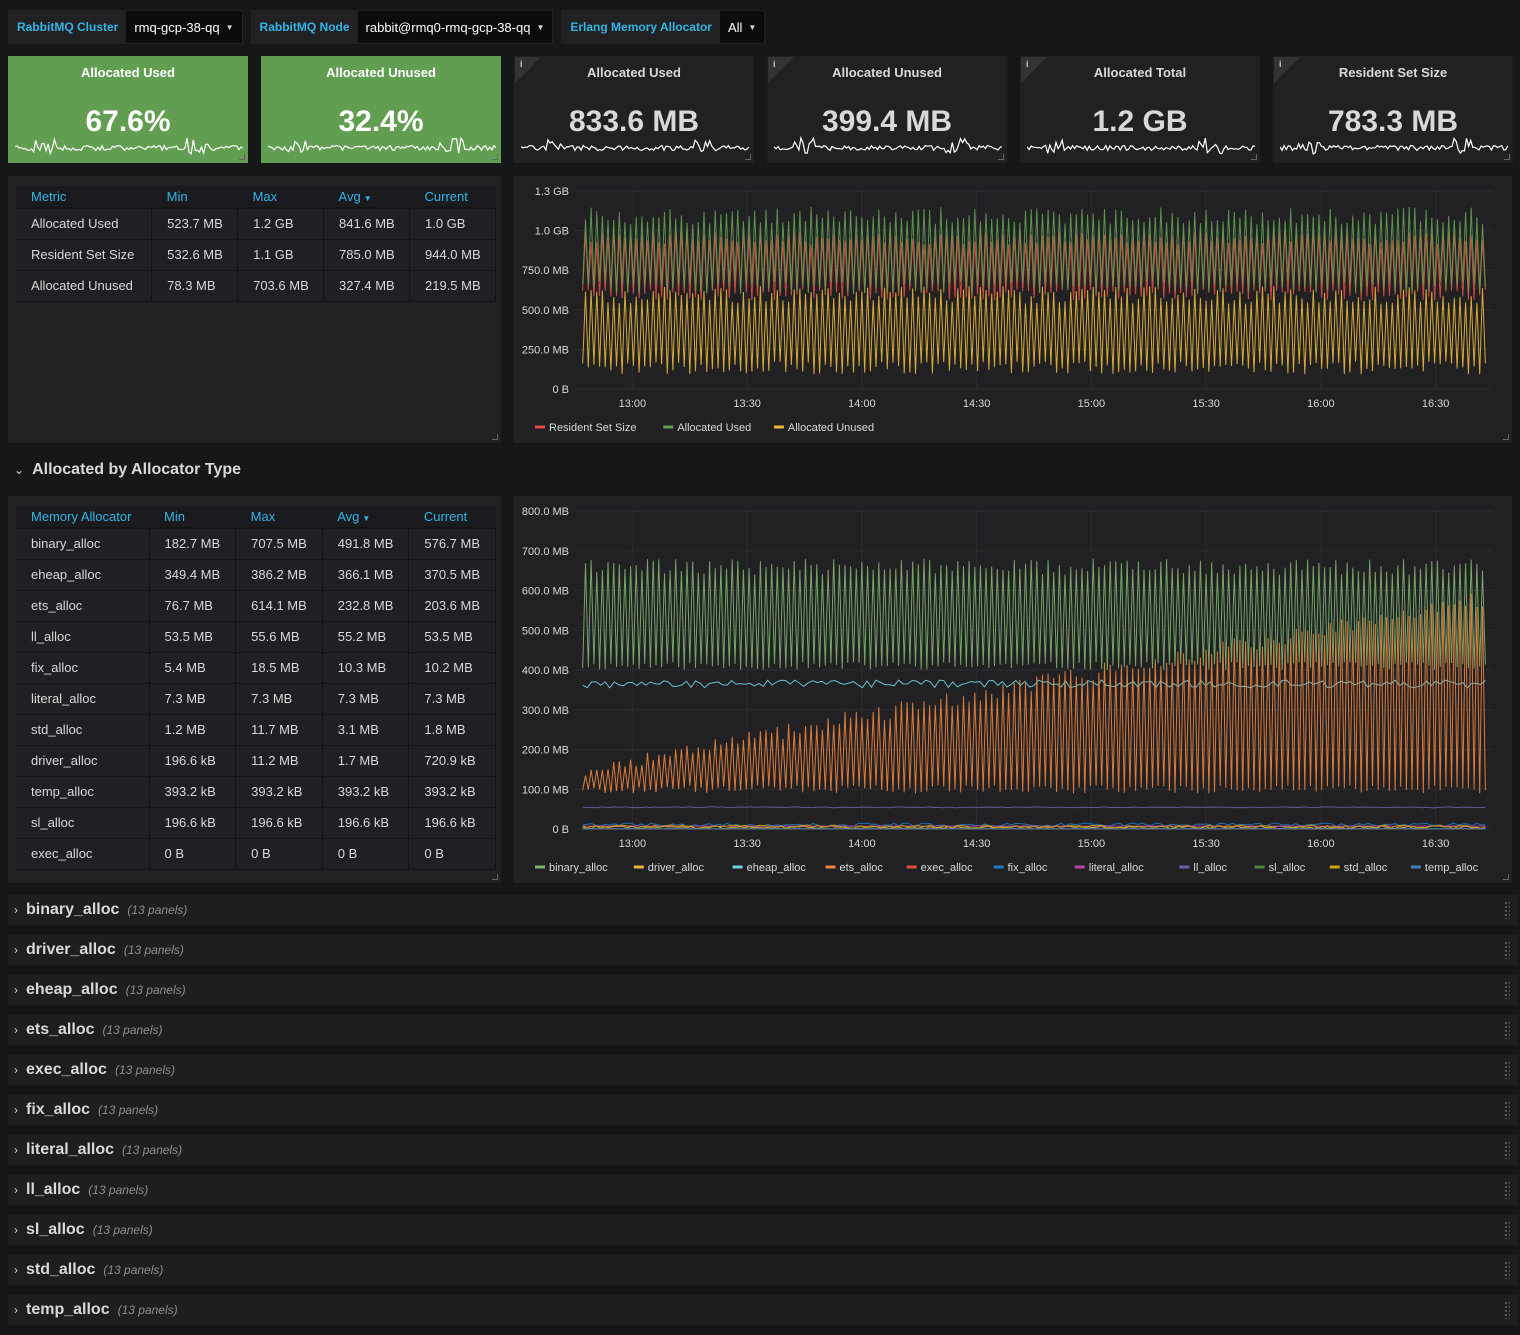 The width and height of the screenshot is (1520, 1335). Describe the element at coordinates (1034, 807) in the screenshot. I see `series-line-ll-alloc` at that location.